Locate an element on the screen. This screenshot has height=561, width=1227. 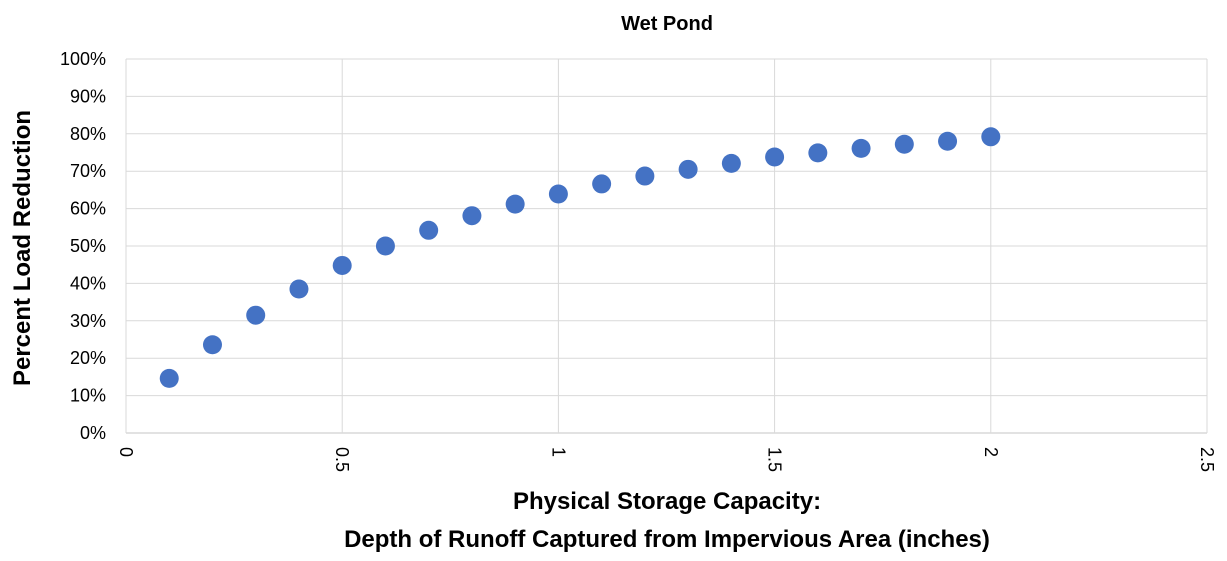
y-tick-label: 0% is located at coordinates (93, 433).